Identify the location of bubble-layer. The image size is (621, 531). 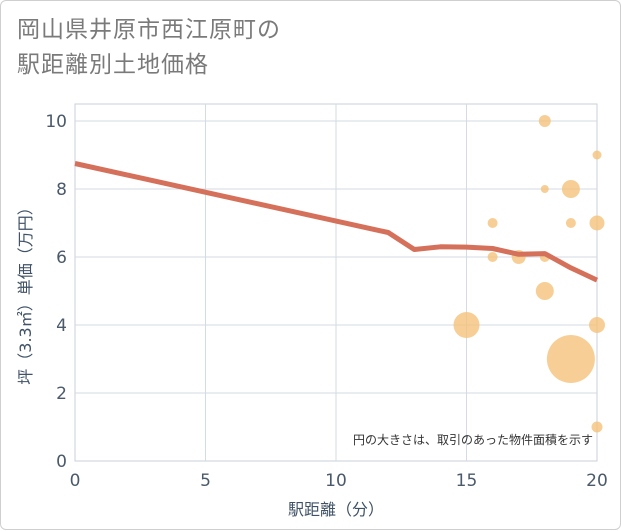
(529, 274).